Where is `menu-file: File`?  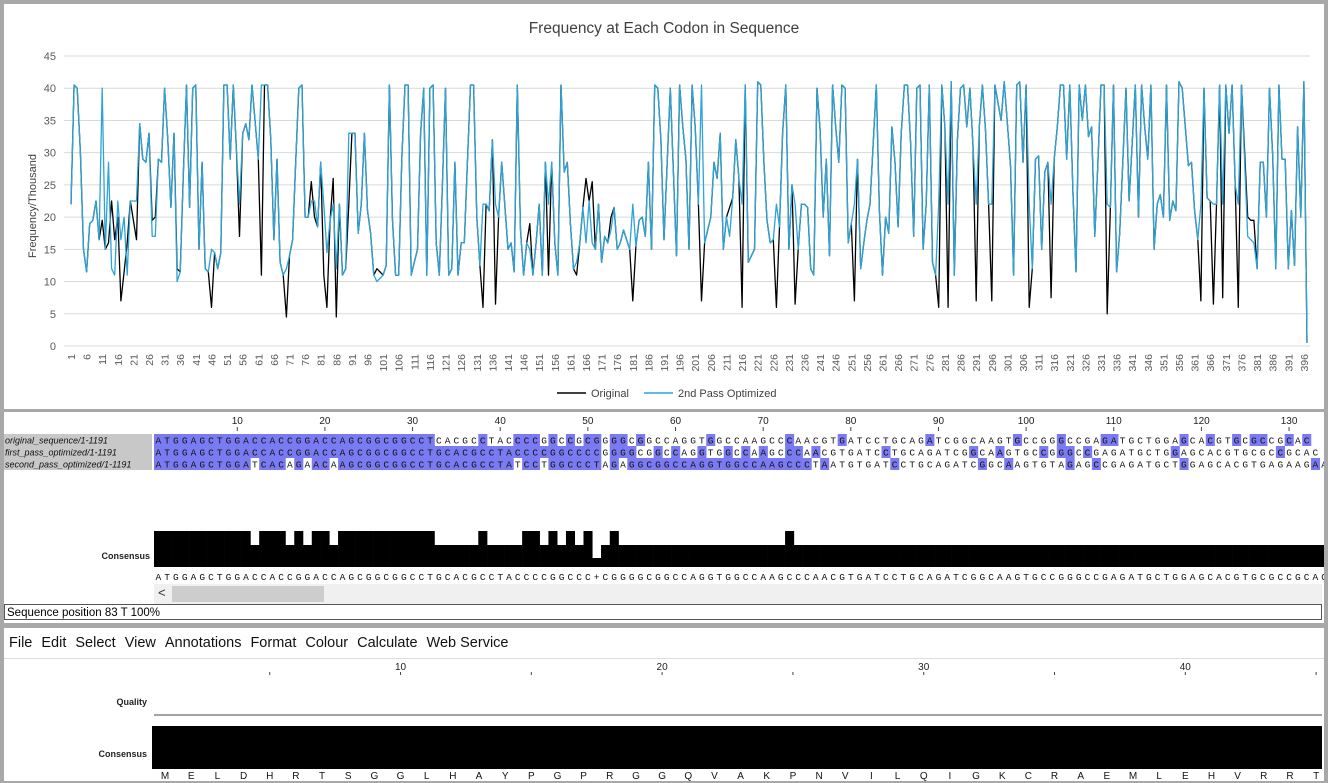 menu-file: File is located at coordinates (21, 643).